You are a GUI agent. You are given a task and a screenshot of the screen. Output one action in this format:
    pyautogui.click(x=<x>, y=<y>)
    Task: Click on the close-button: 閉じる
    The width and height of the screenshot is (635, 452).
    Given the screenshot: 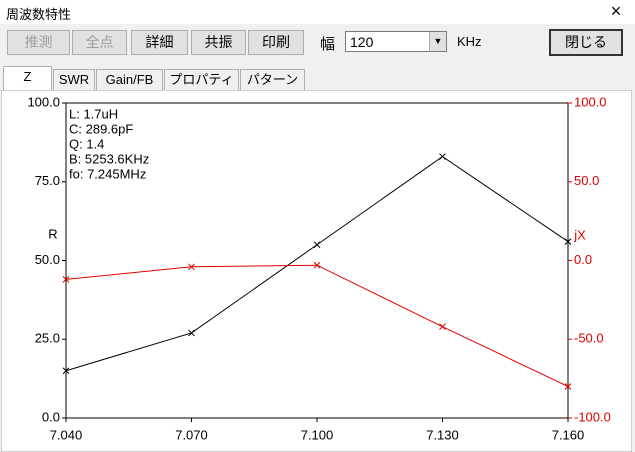 What is the action you would take?
    pyautogui.click(x=586, y=42)
    